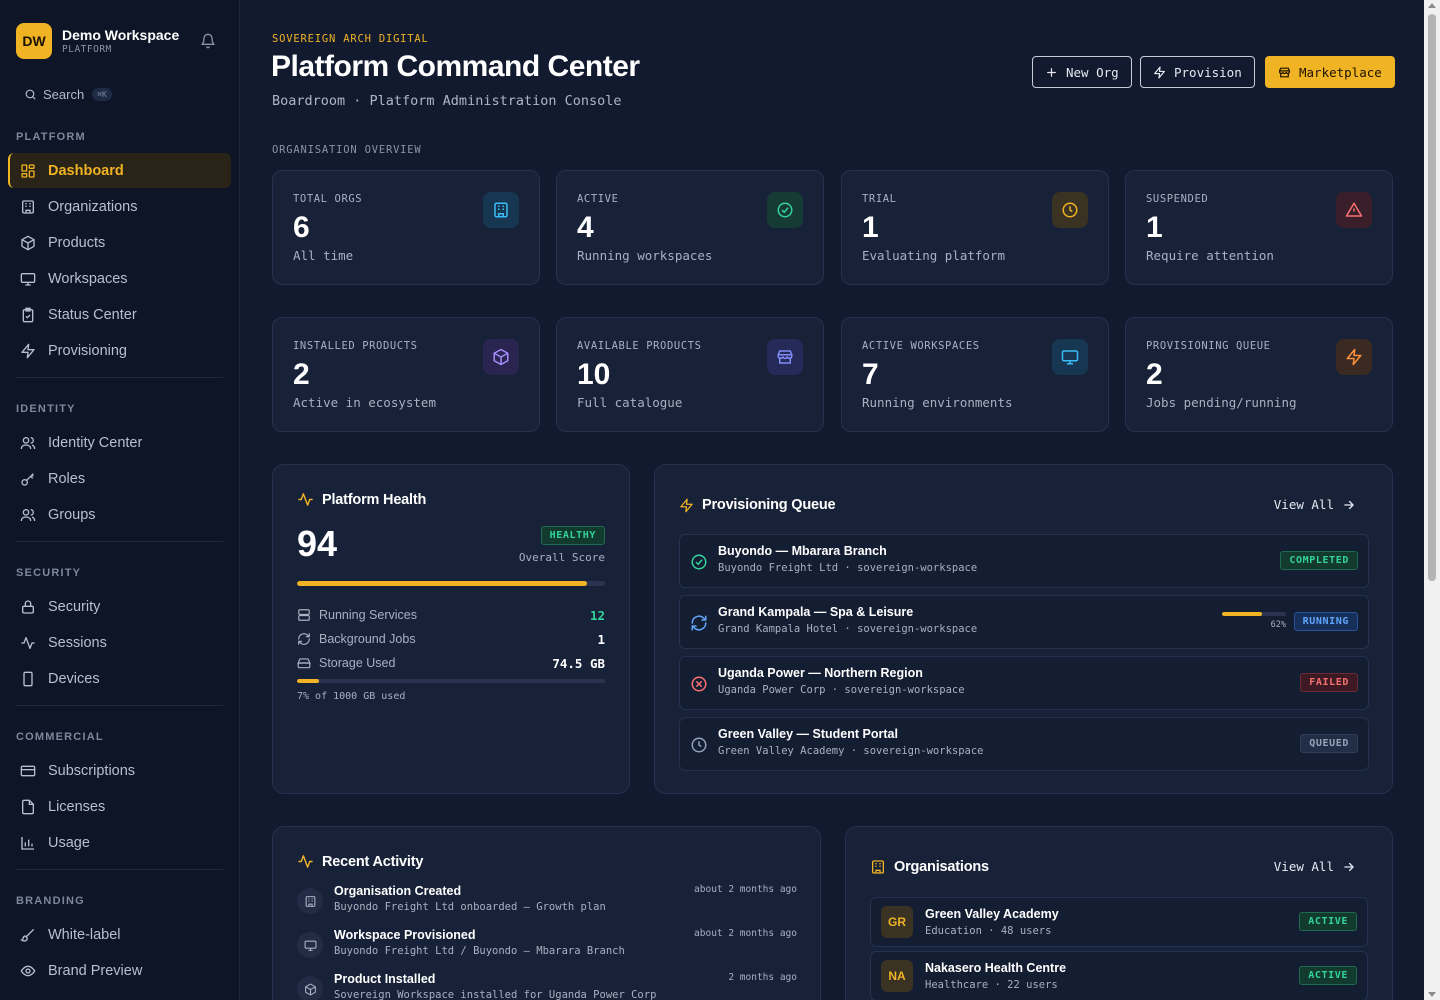 Image resolution: width=1440 pixels, height=1000 pixels. What do you see at coordinates (451, 681) in the screenshot?
I see `storage-bar` at bounding box center [451, 681].